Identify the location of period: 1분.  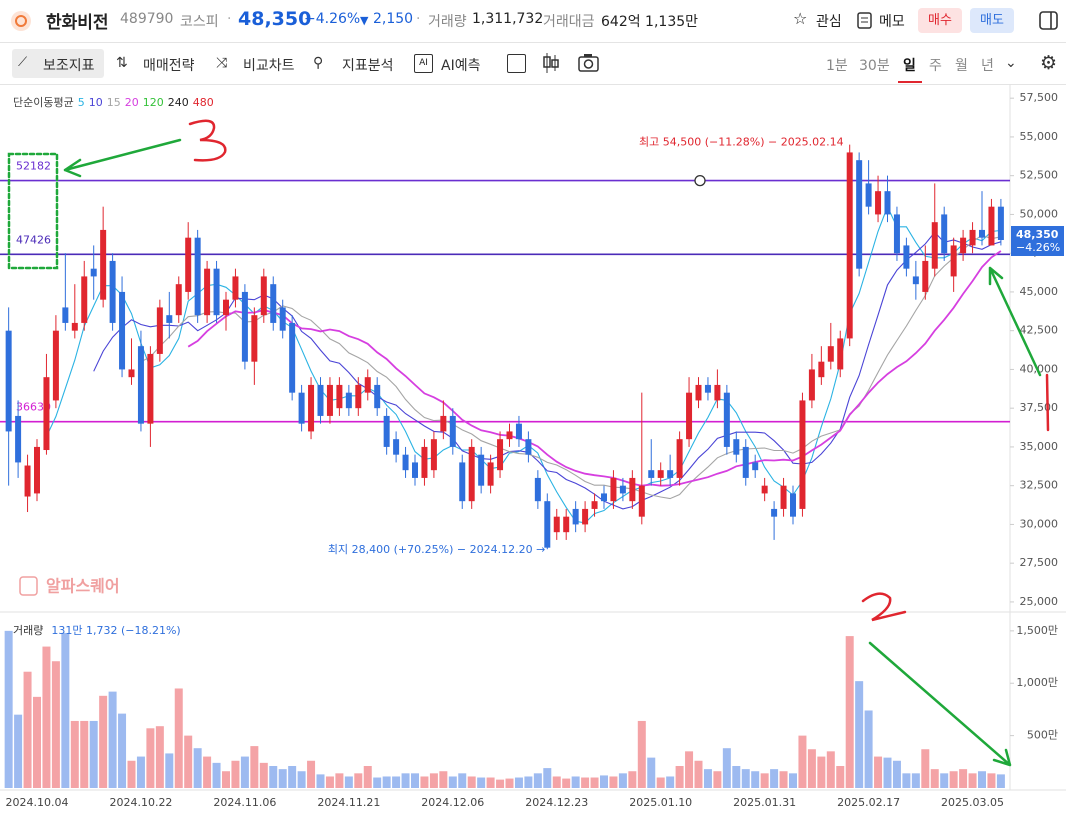
(837, 66).